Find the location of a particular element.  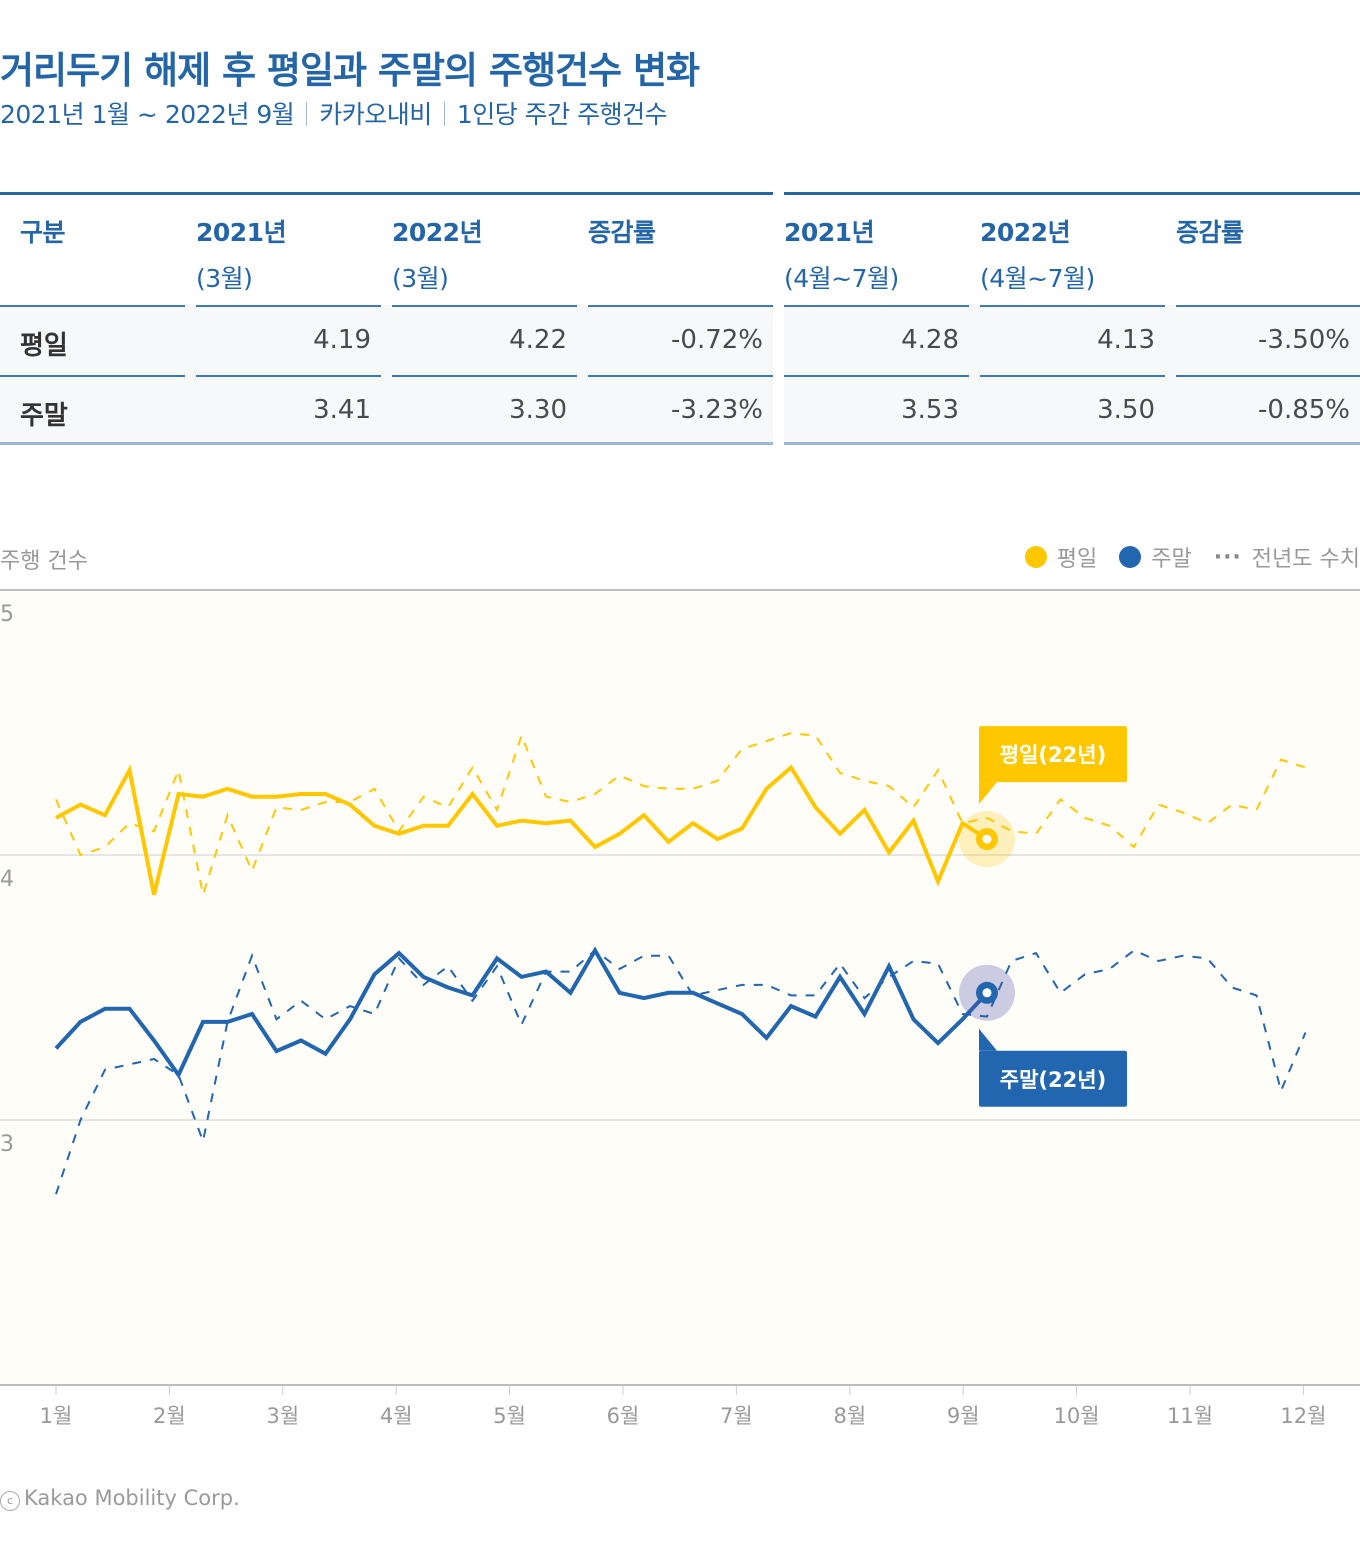

endpoint-marker-center is located at coordinates (987, 839).